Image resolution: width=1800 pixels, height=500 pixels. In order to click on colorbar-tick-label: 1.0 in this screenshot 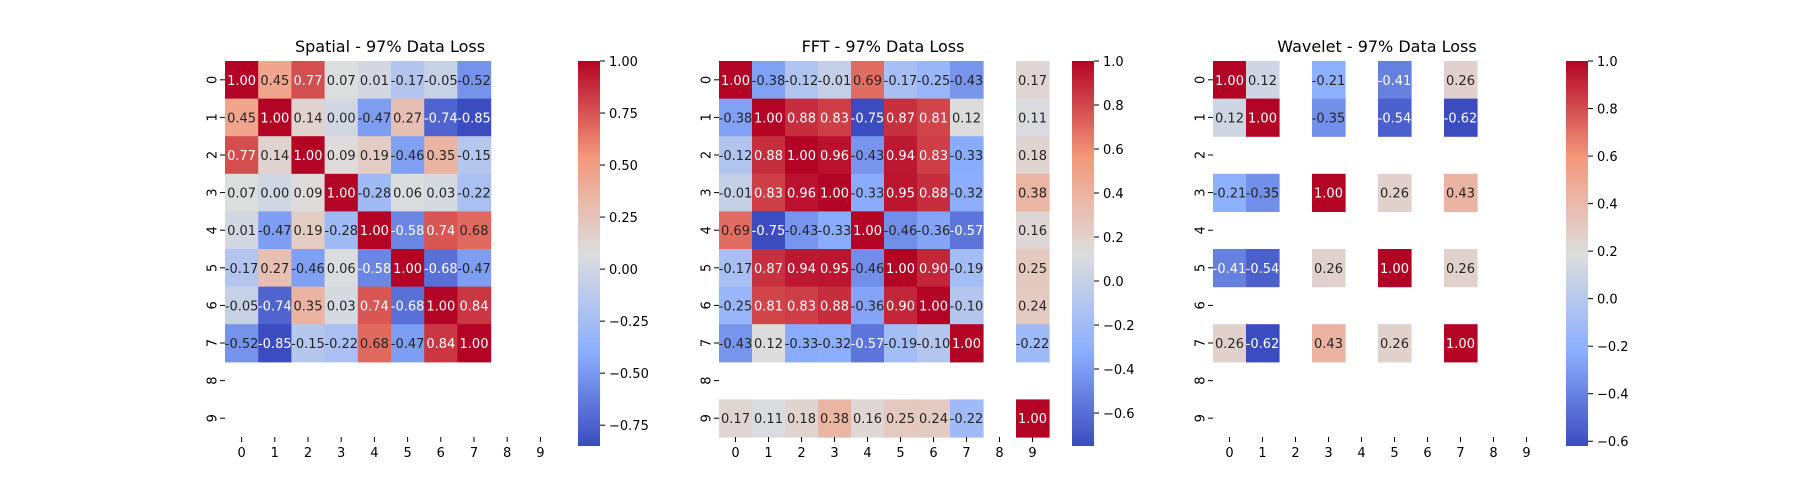, I will do `click(1607, 62)`.